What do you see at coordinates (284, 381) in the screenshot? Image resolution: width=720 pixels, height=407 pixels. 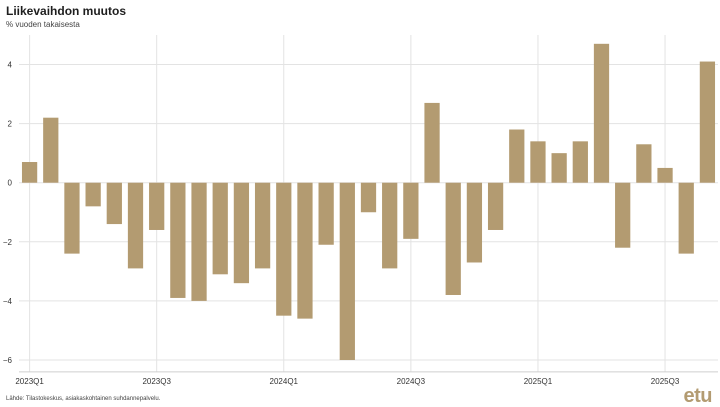 I see `x-tick-label: 2024Q1` at bounding box center [284, 381].